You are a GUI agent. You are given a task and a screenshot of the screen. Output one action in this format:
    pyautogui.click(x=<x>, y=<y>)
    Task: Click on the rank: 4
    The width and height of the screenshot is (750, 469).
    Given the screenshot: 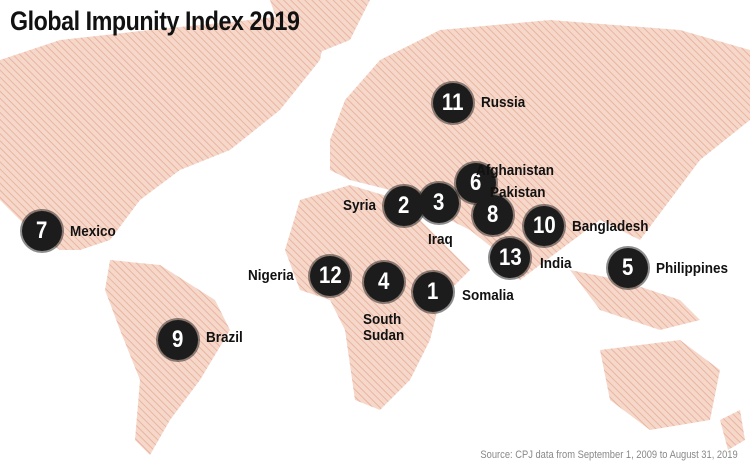 What is the action you would take?
    pyautogui.click(x=384, y=281)
    